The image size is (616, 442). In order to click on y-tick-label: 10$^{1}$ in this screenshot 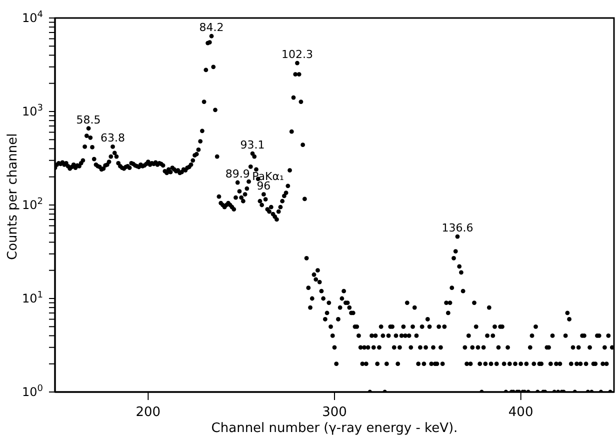, I will do `click(32, 298)`.